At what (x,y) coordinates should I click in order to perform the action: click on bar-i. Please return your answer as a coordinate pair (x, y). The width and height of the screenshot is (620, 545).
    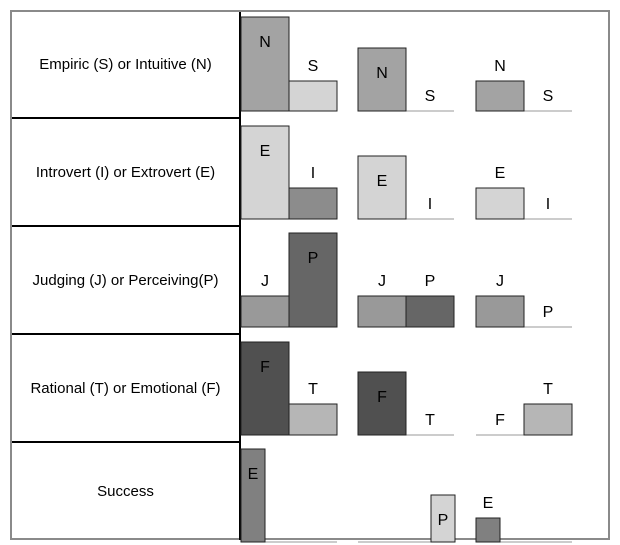
    Looking at the image, I should click on (313, 203).